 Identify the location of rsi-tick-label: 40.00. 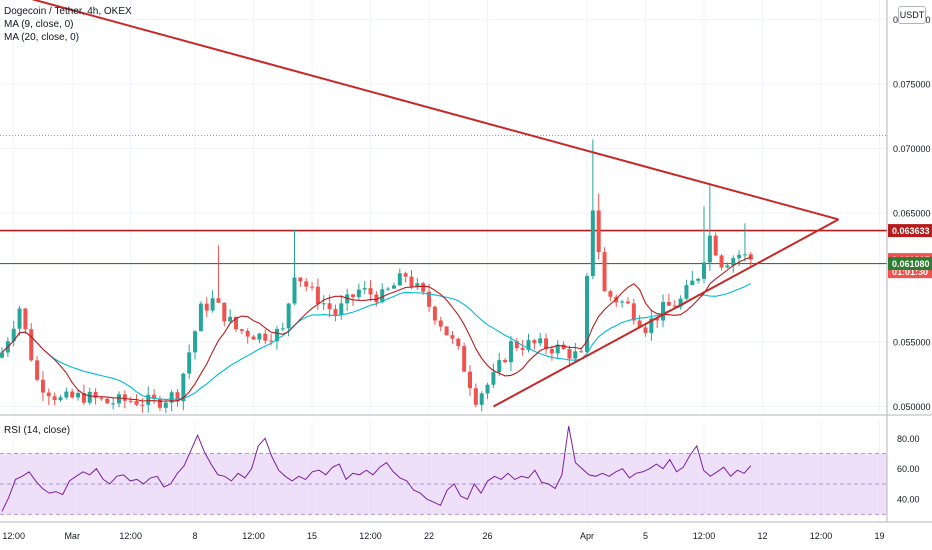
(908, 500).